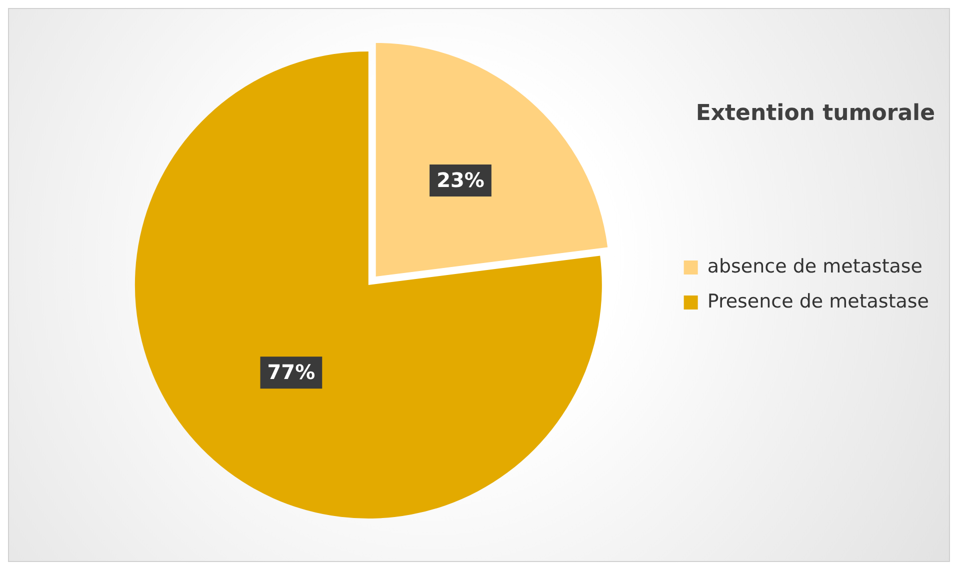 This screenshot has height=568, width=956. Describe the element at coordinates (815, 113) in the screenshot. I see `text: Extention tumorale` at that location.